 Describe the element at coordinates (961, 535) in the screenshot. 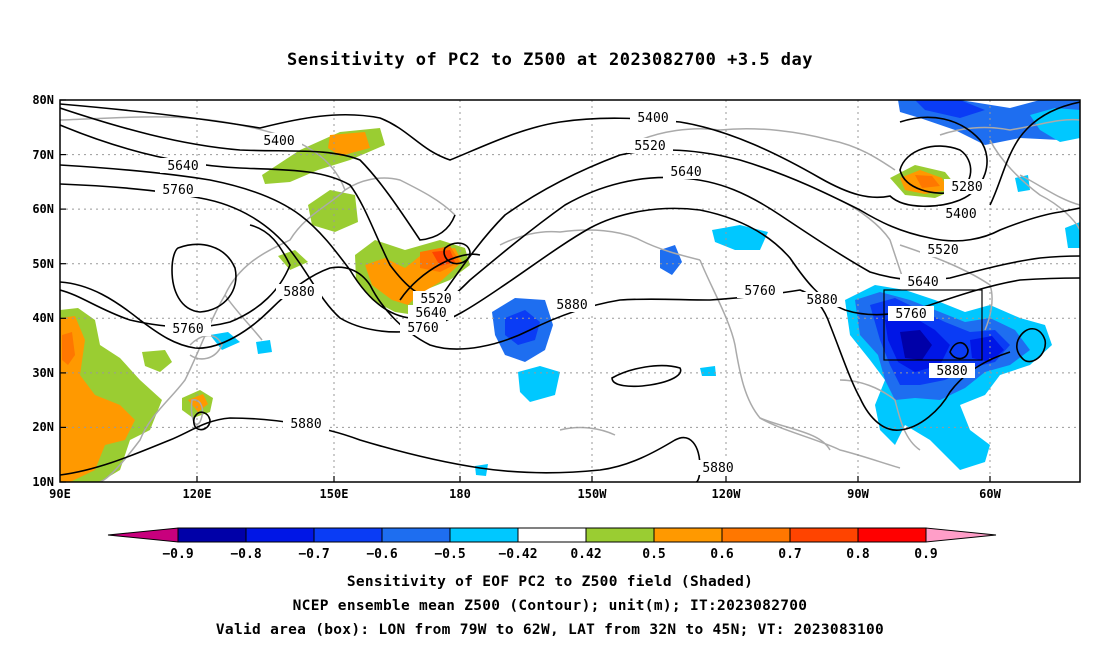

I see `colorbar-high-extend` at that location.